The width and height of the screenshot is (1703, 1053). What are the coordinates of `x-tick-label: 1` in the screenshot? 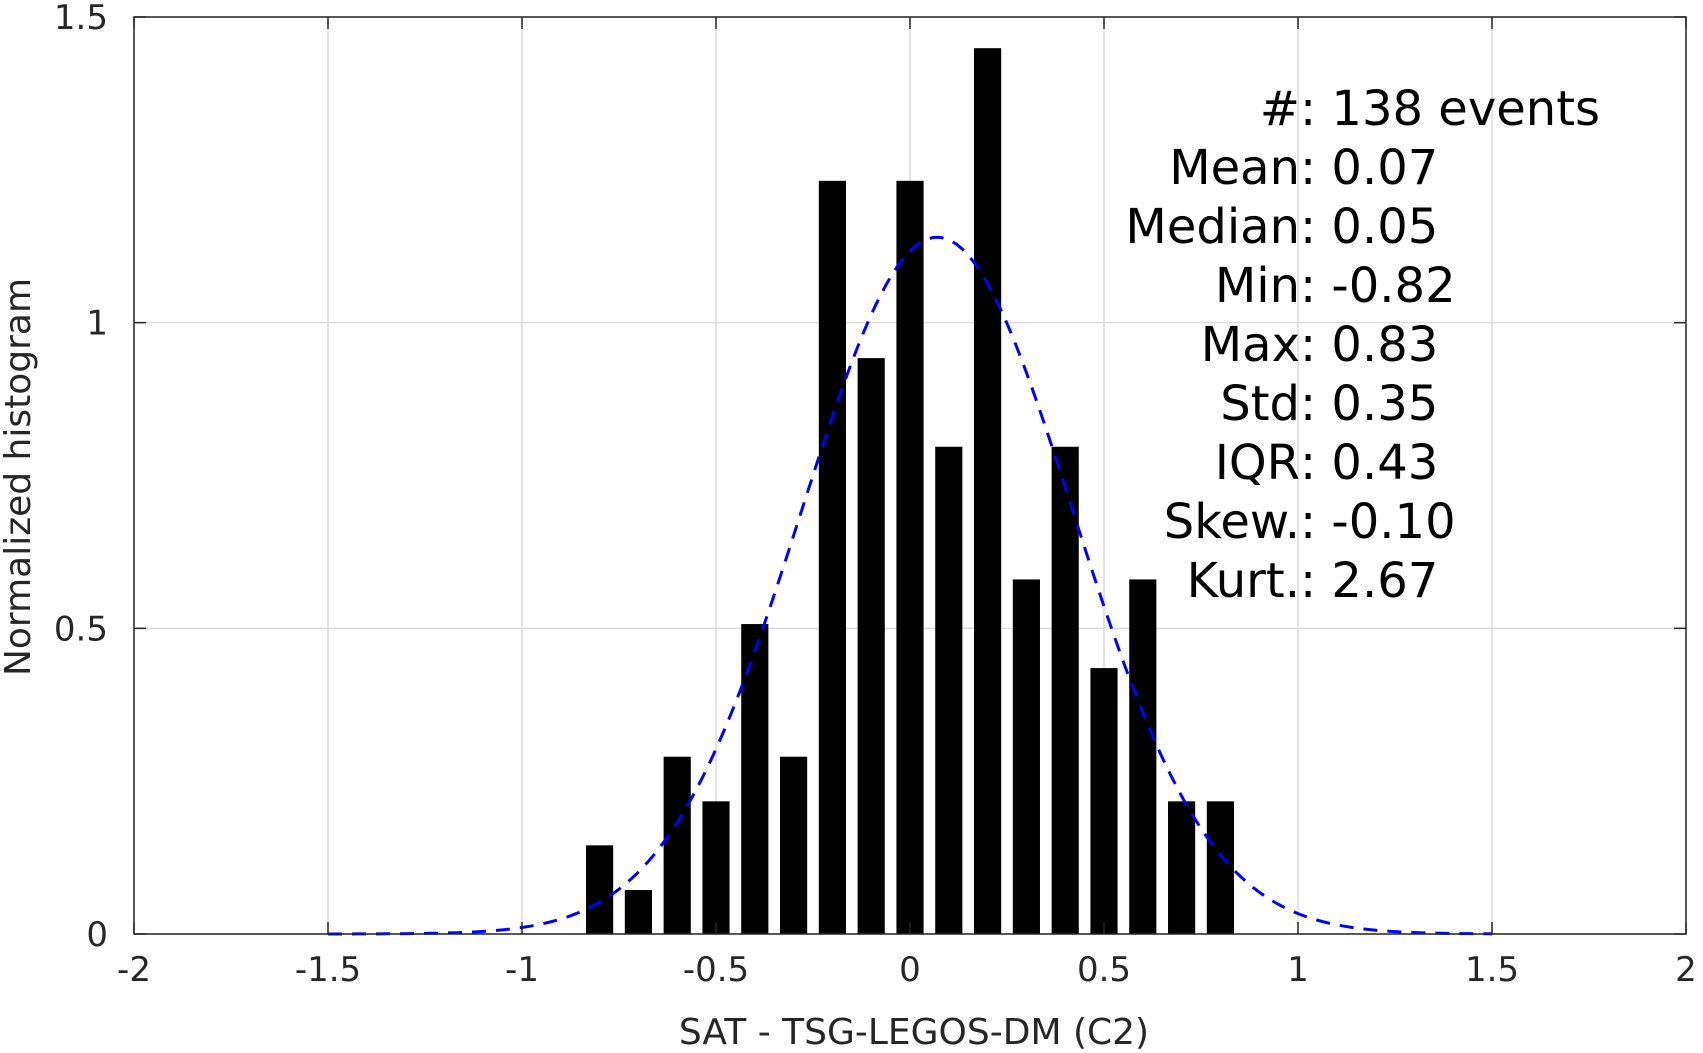 It's located at (1298, 970).